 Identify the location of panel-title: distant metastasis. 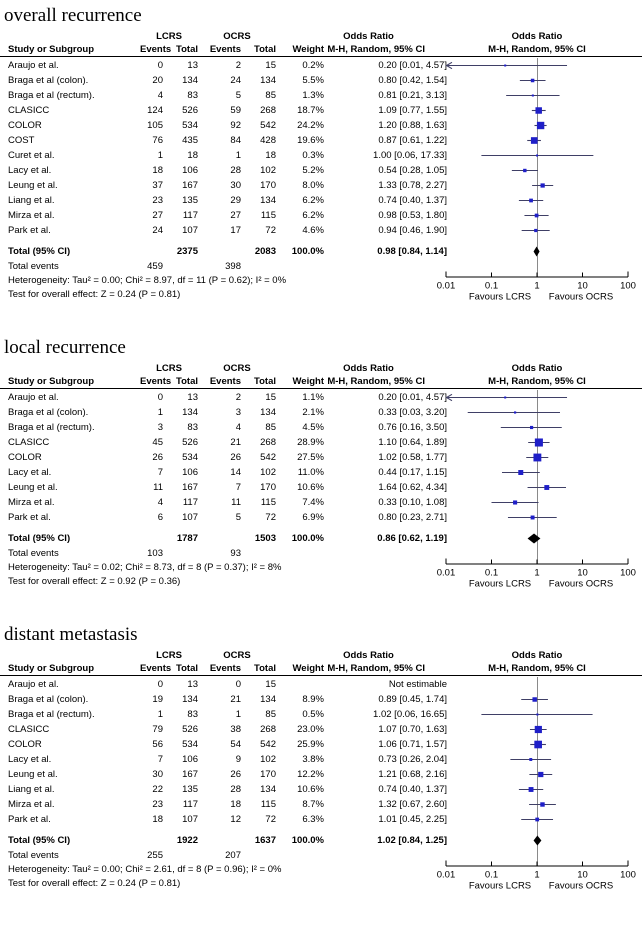
(71, 634).